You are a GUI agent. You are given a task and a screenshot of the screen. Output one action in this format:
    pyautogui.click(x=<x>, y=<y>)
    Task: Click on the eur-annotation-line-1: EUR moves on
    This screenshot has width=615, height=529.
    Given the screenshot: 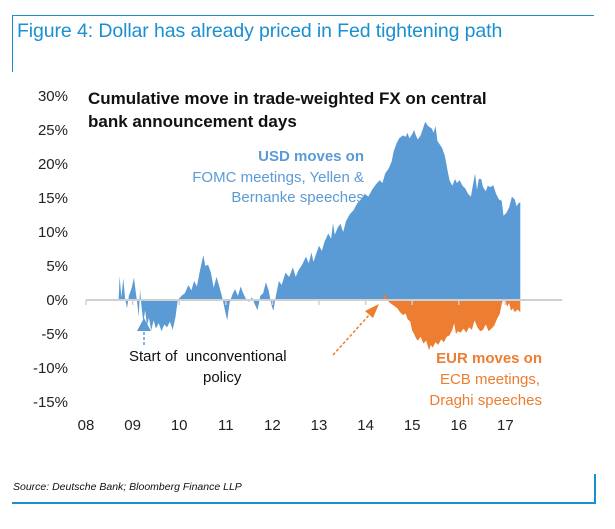 What is the action you would take?
    pyautogui.click(x=489, y=358)
    